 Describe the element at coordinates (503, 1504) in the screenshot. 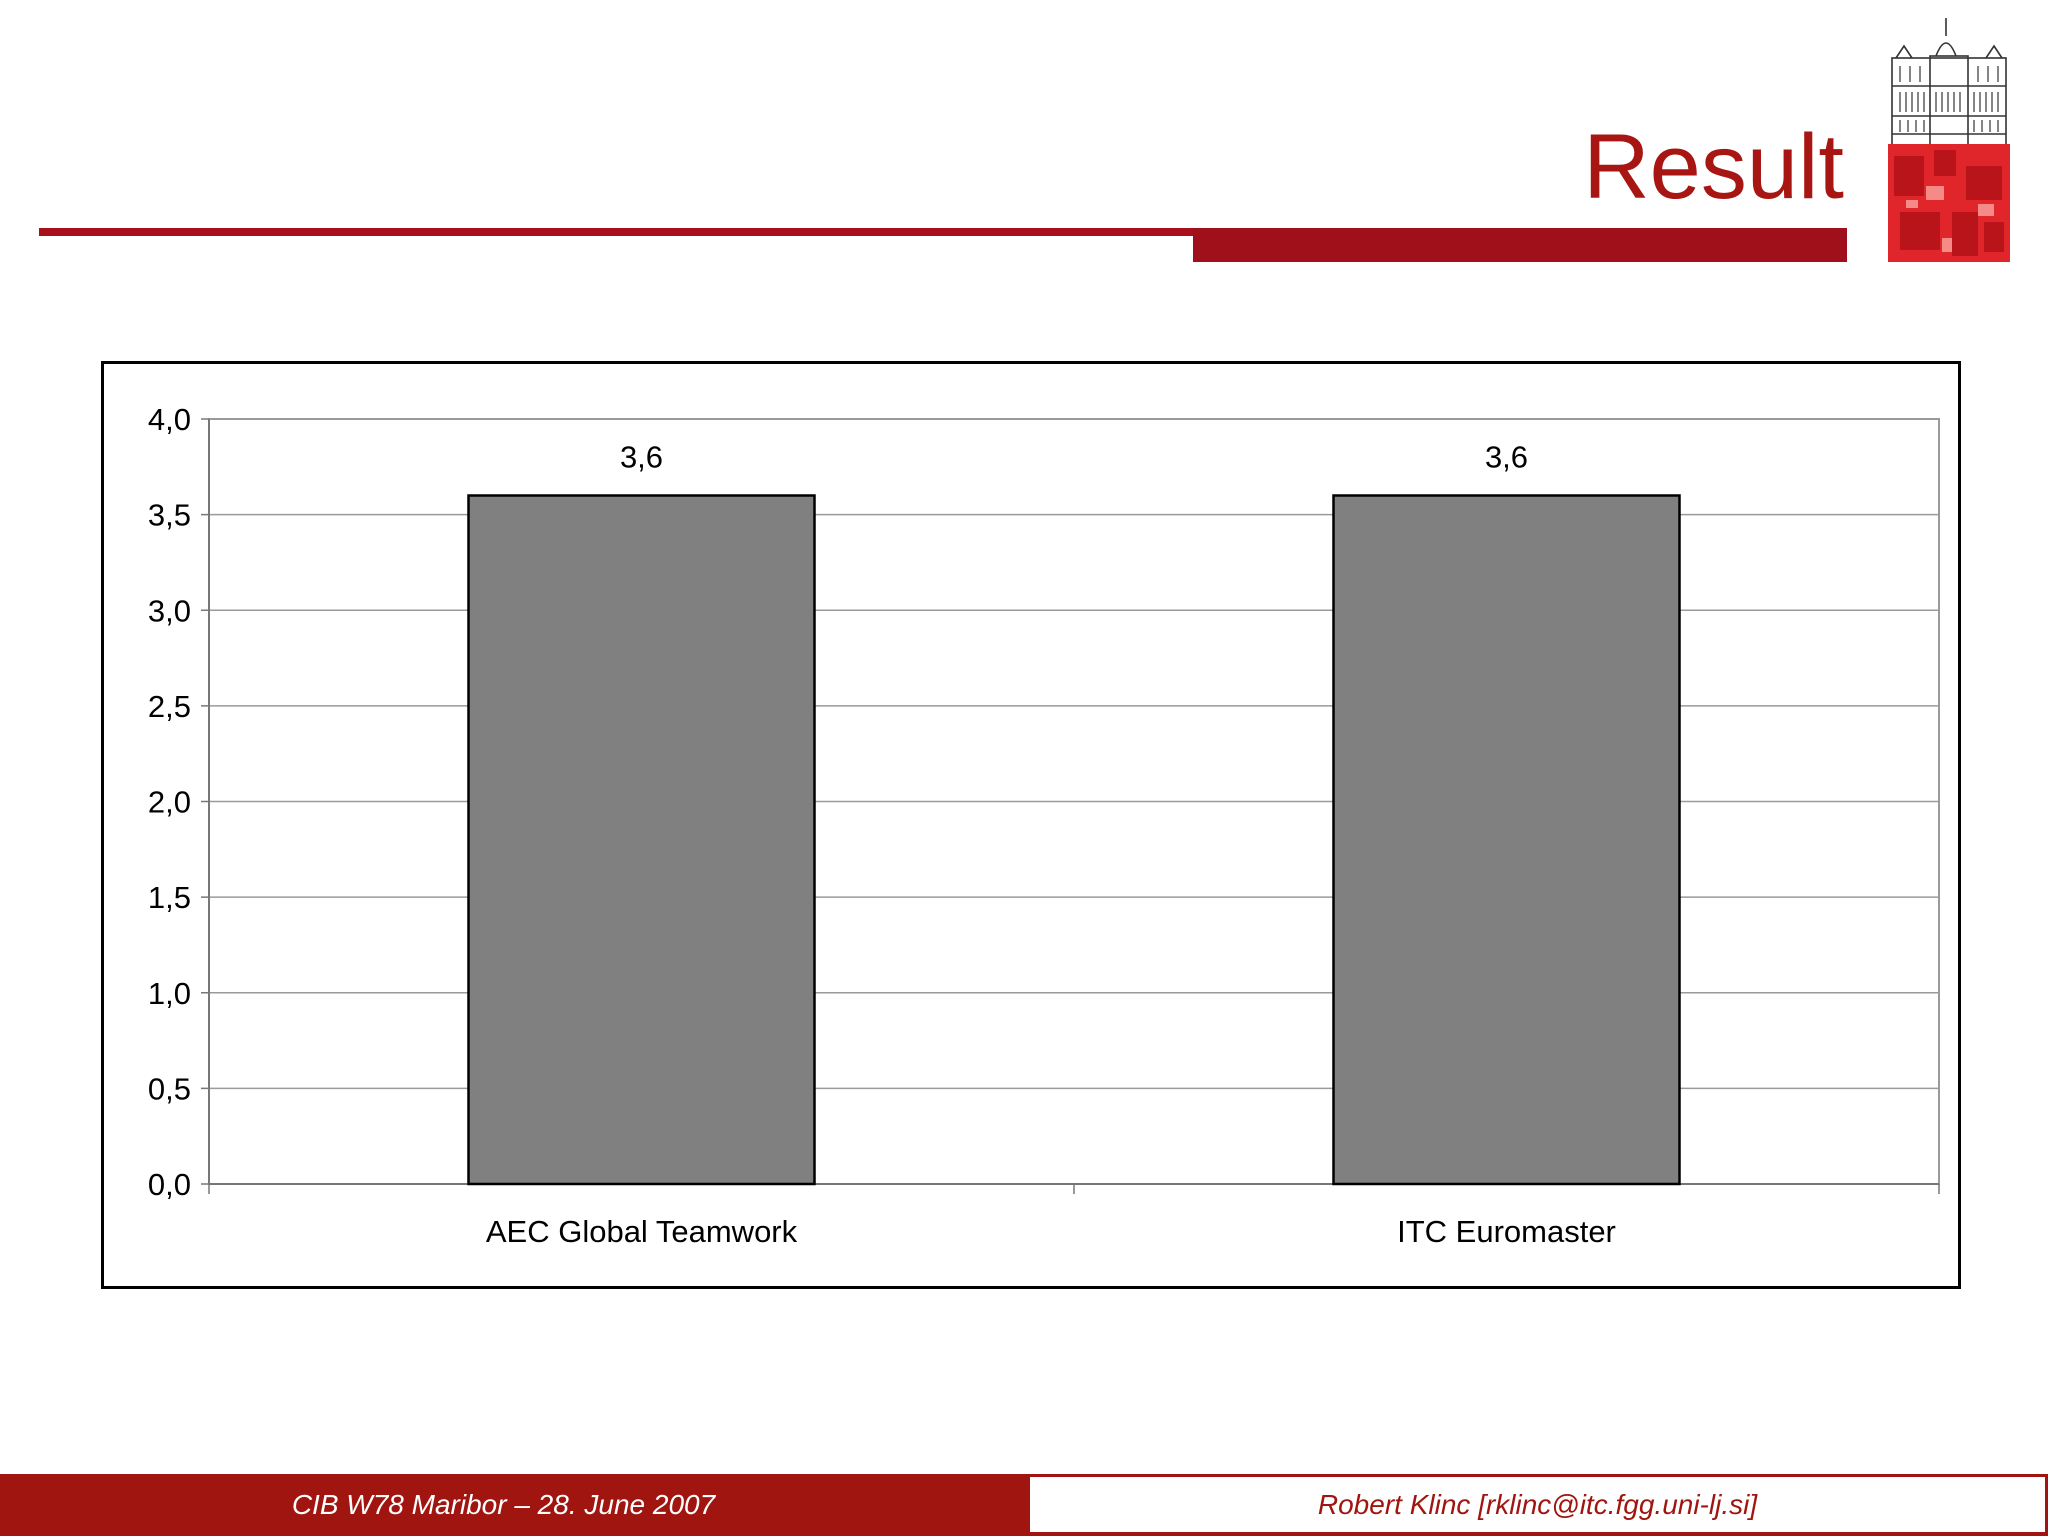

I see `footer-event-text: CIB W78 Maribor – 28. June 2007` at that location.